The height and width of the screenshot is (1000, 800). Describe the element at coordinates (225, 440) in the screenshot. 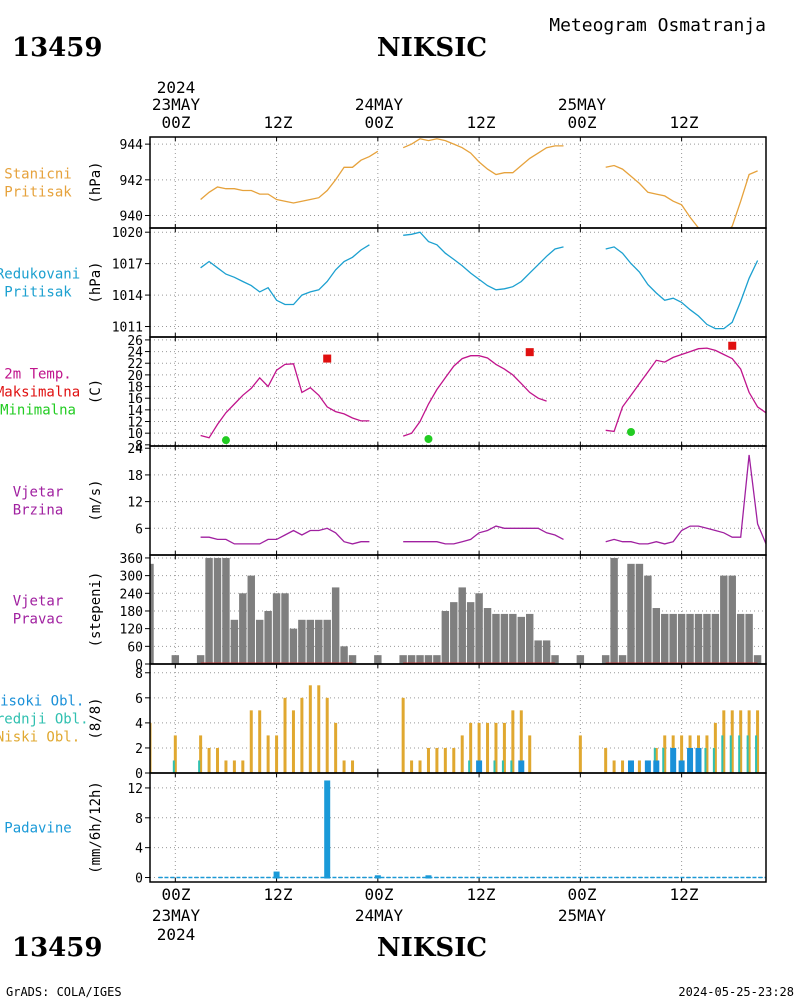

I see `t-min-marker` at that location.